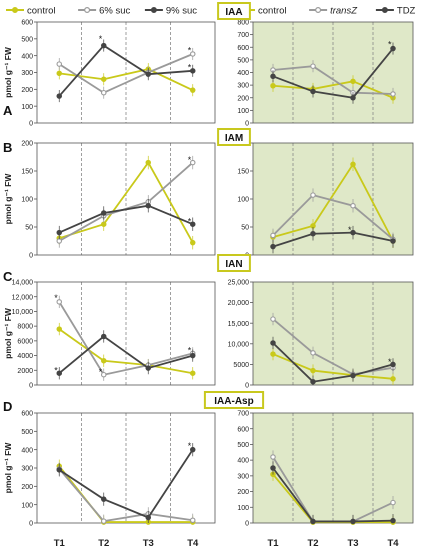 The image size is (427, 550). I want to click on y-tick-label: 15,000, so click(239, 324).